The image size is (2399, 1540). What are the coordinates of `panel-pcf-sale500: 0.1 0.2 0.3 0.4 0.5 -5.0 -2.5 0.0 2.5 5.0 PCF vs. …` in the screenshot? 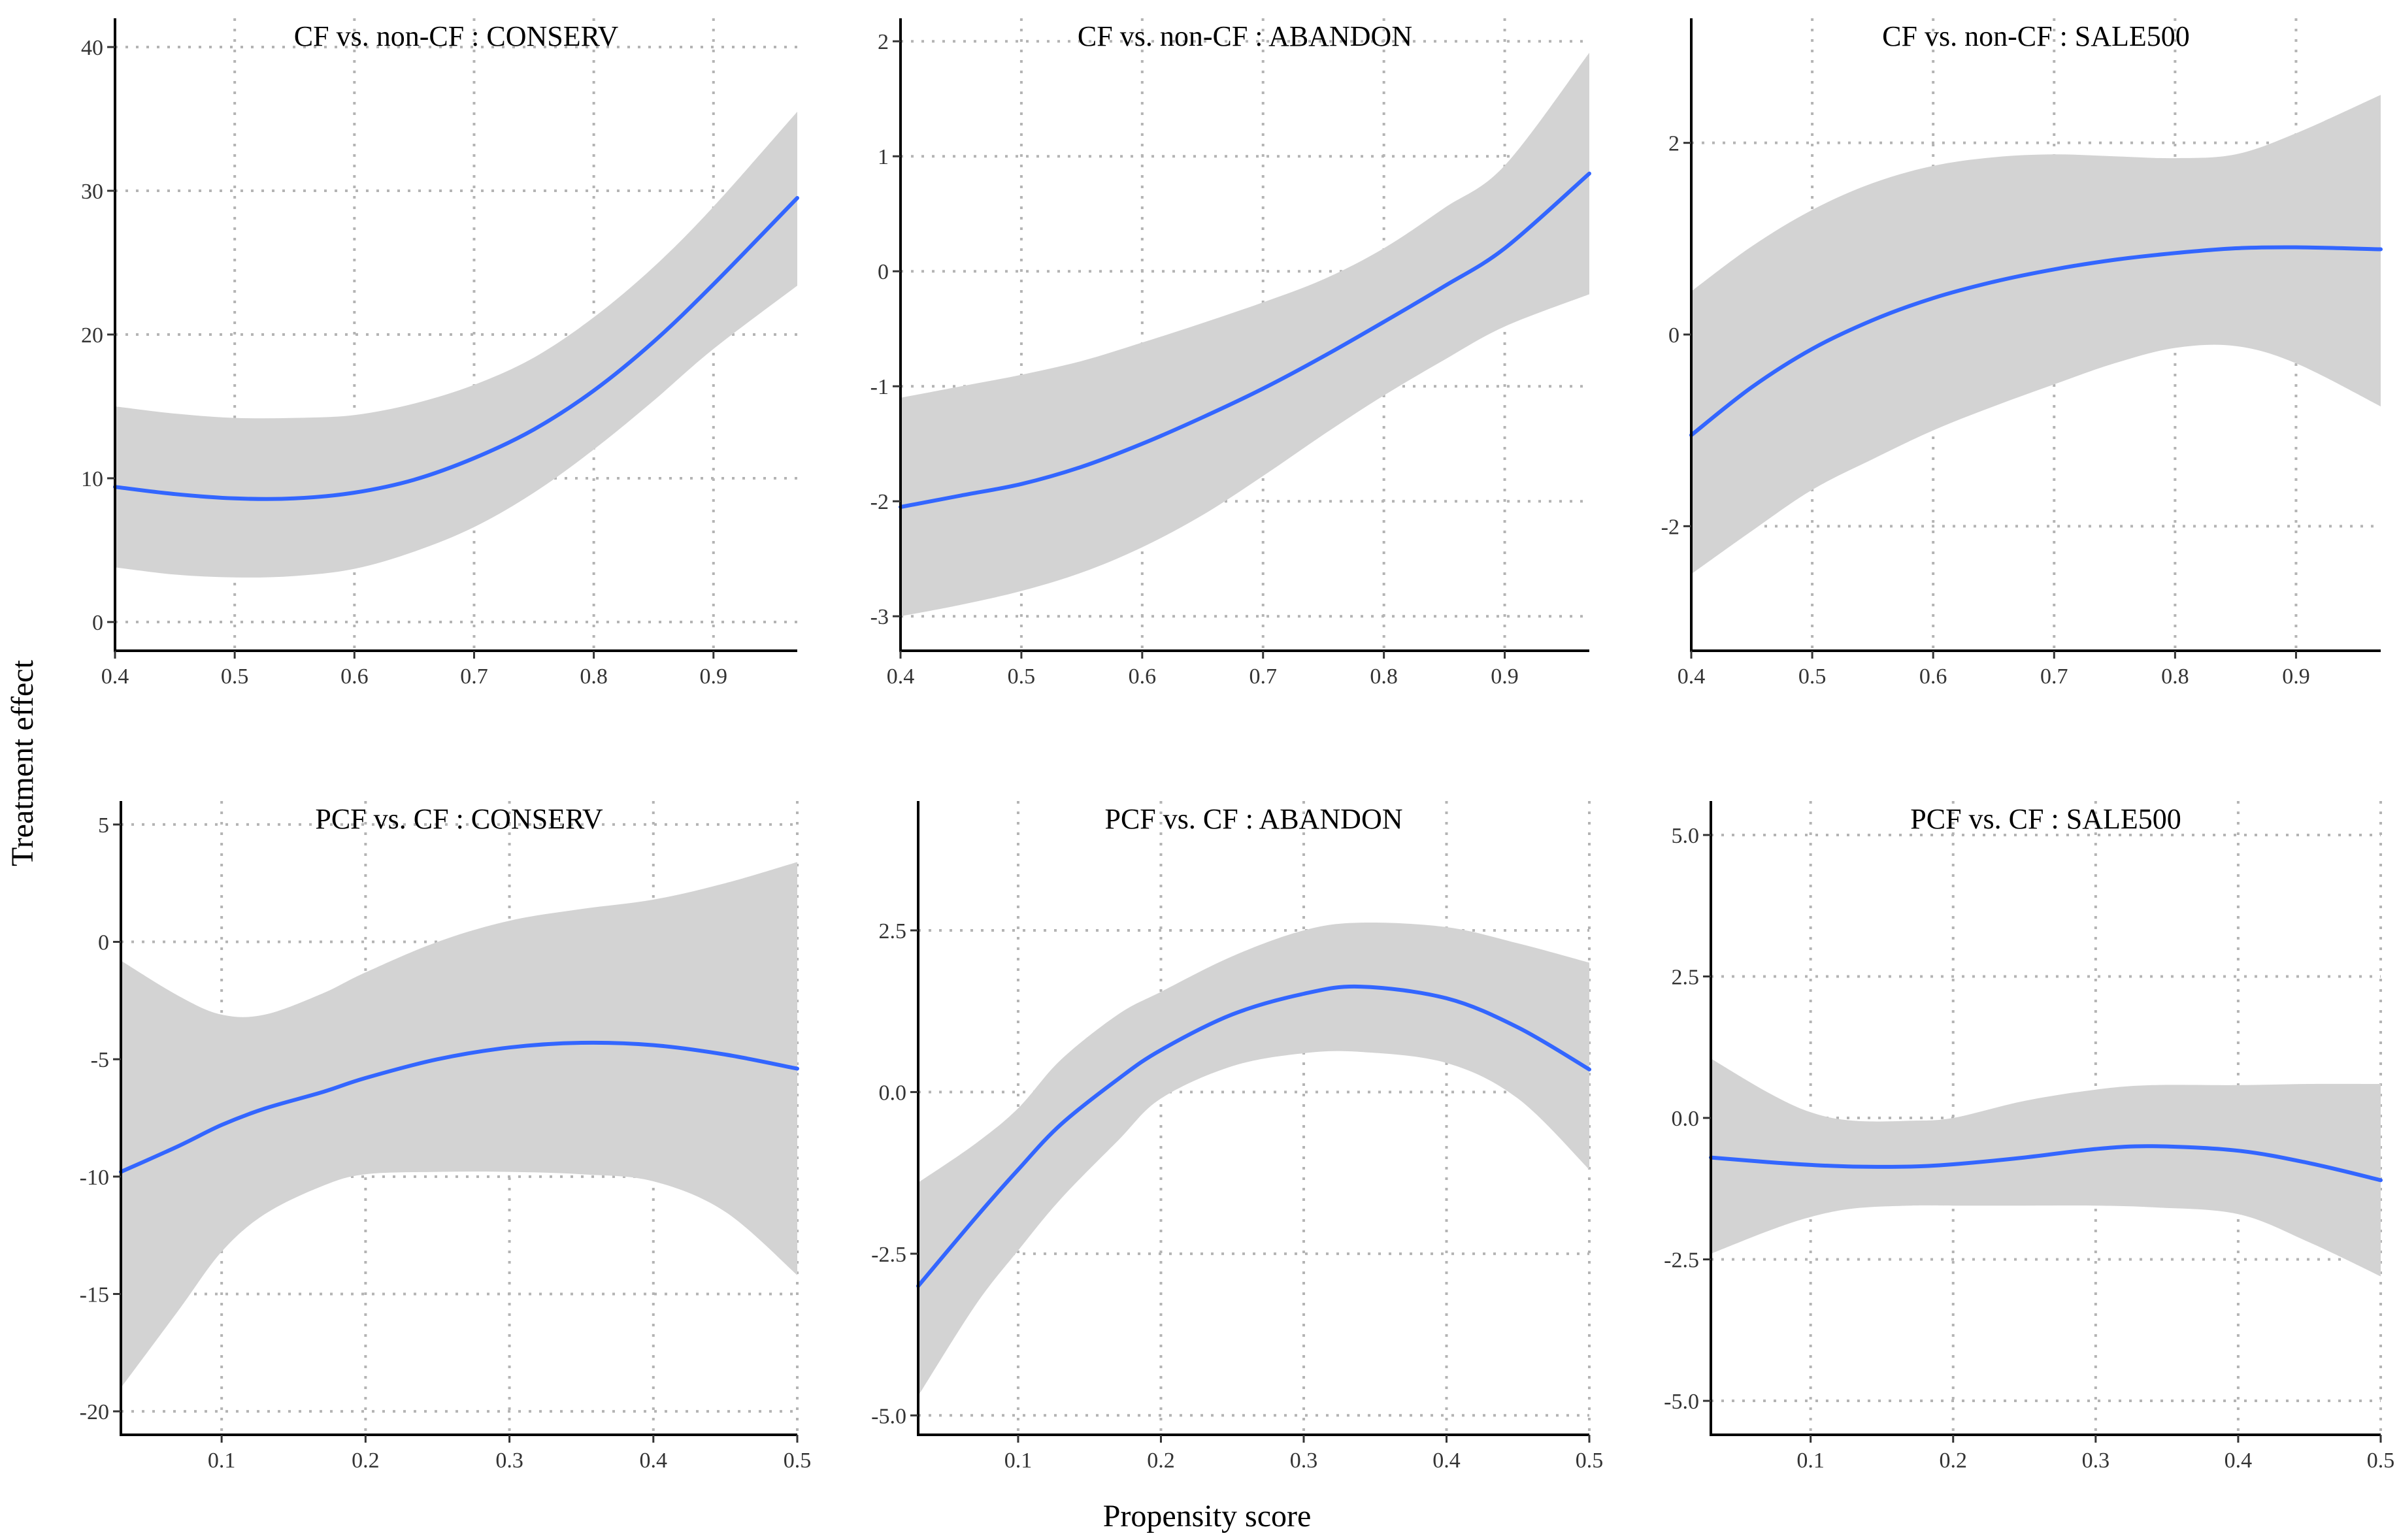 It's located at (2029, 1137).